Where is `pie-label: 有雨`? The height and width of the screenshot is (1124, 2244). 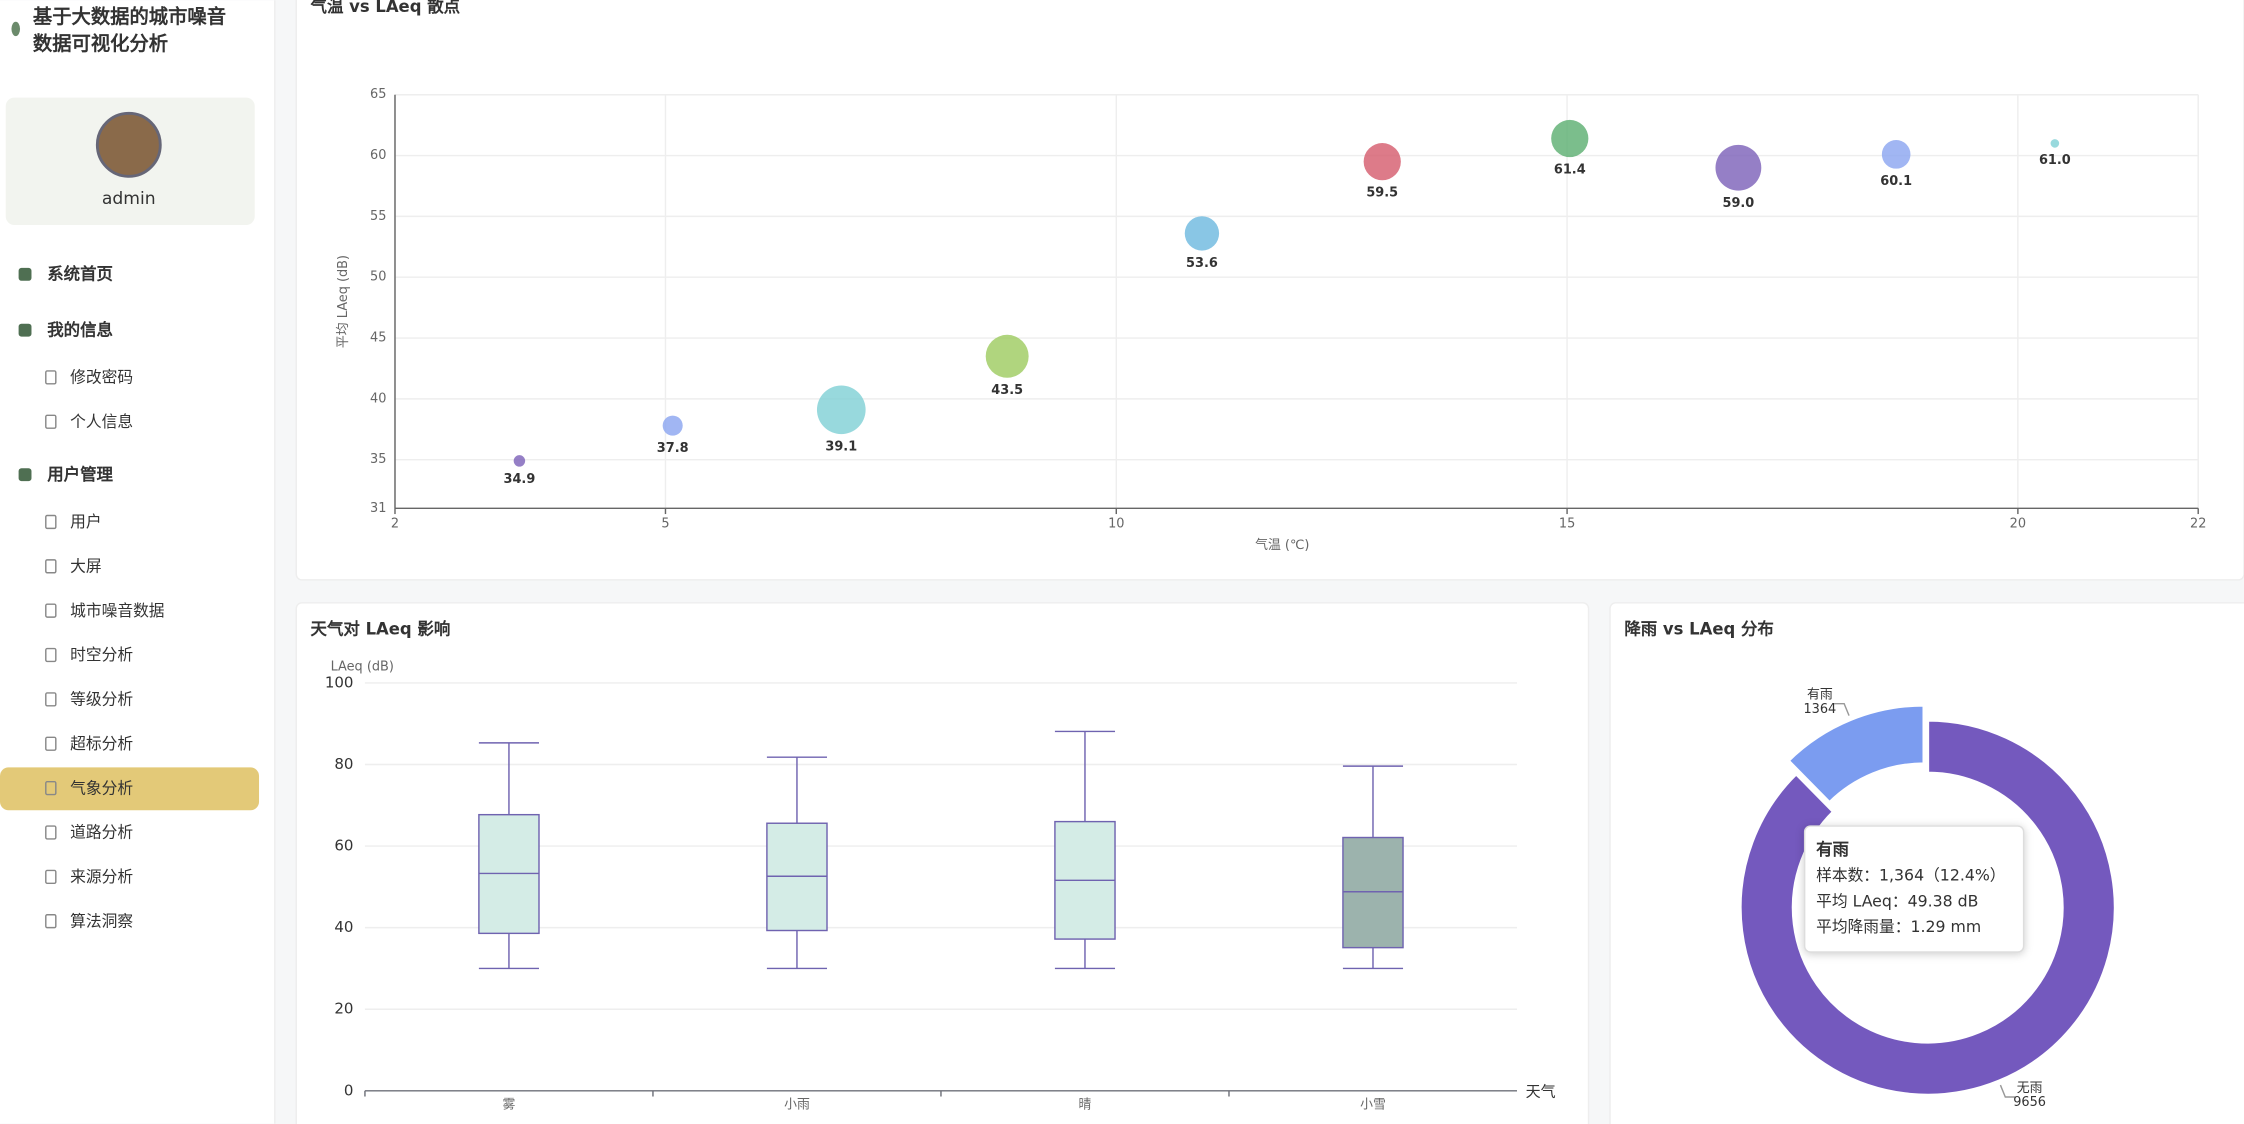 pie-label: 有雨 is located at coordinates (1820, 695).